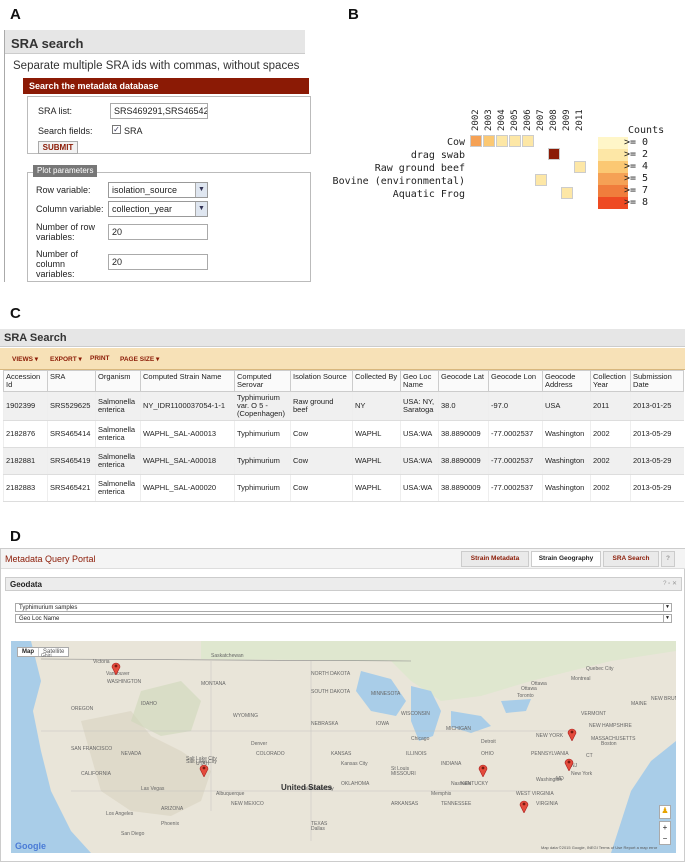 The width and height of the screenshot is (685, 862). Describe the element at coordinates (166, 86) in the screenshot. I see `section-header: Search the metadata database` at that location.